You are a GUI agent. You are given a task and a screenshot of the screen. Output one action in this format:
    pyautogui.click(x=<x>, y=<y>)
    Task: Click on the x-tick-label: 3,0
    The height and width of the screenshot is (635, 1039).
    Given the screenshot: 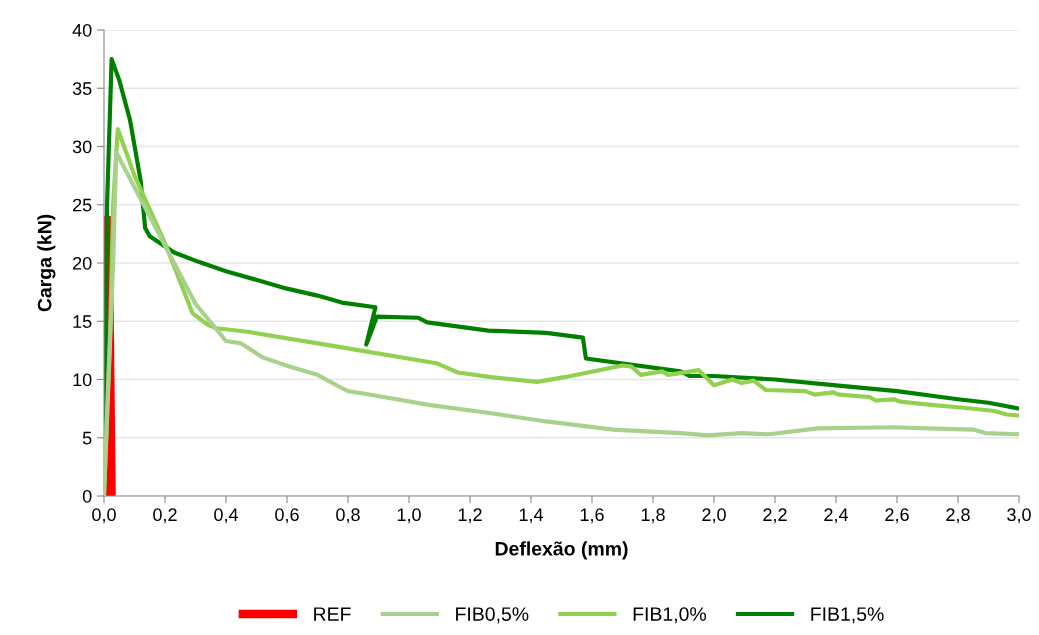 What is the action you would take?
    pyautogui.click(x=1019, y=516)
    